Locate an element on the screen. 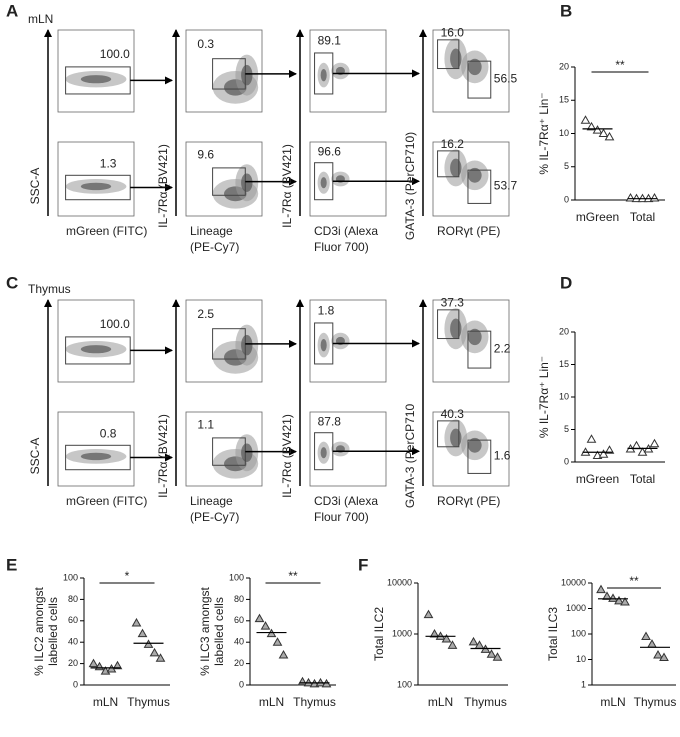  y-tick-label: 10000 is located at coordinates (399, 582).